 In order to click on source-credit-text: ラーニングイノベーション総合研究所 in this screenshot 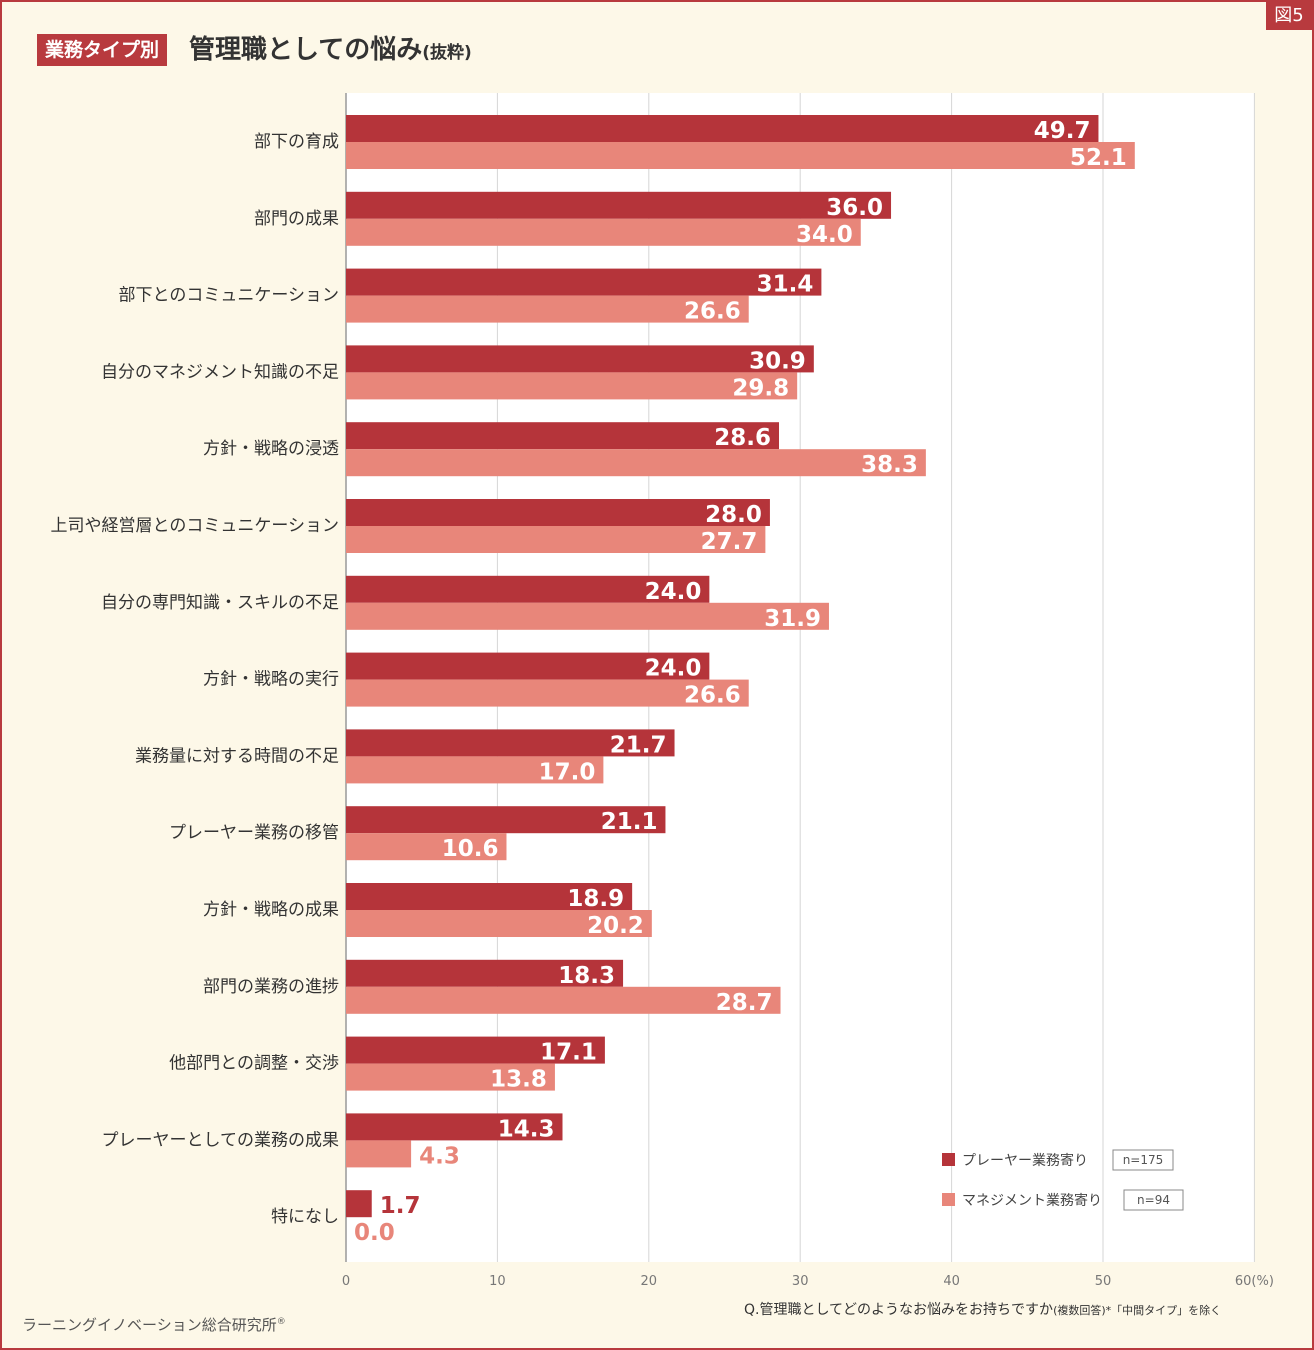, I will do `click(149, 1325)`.